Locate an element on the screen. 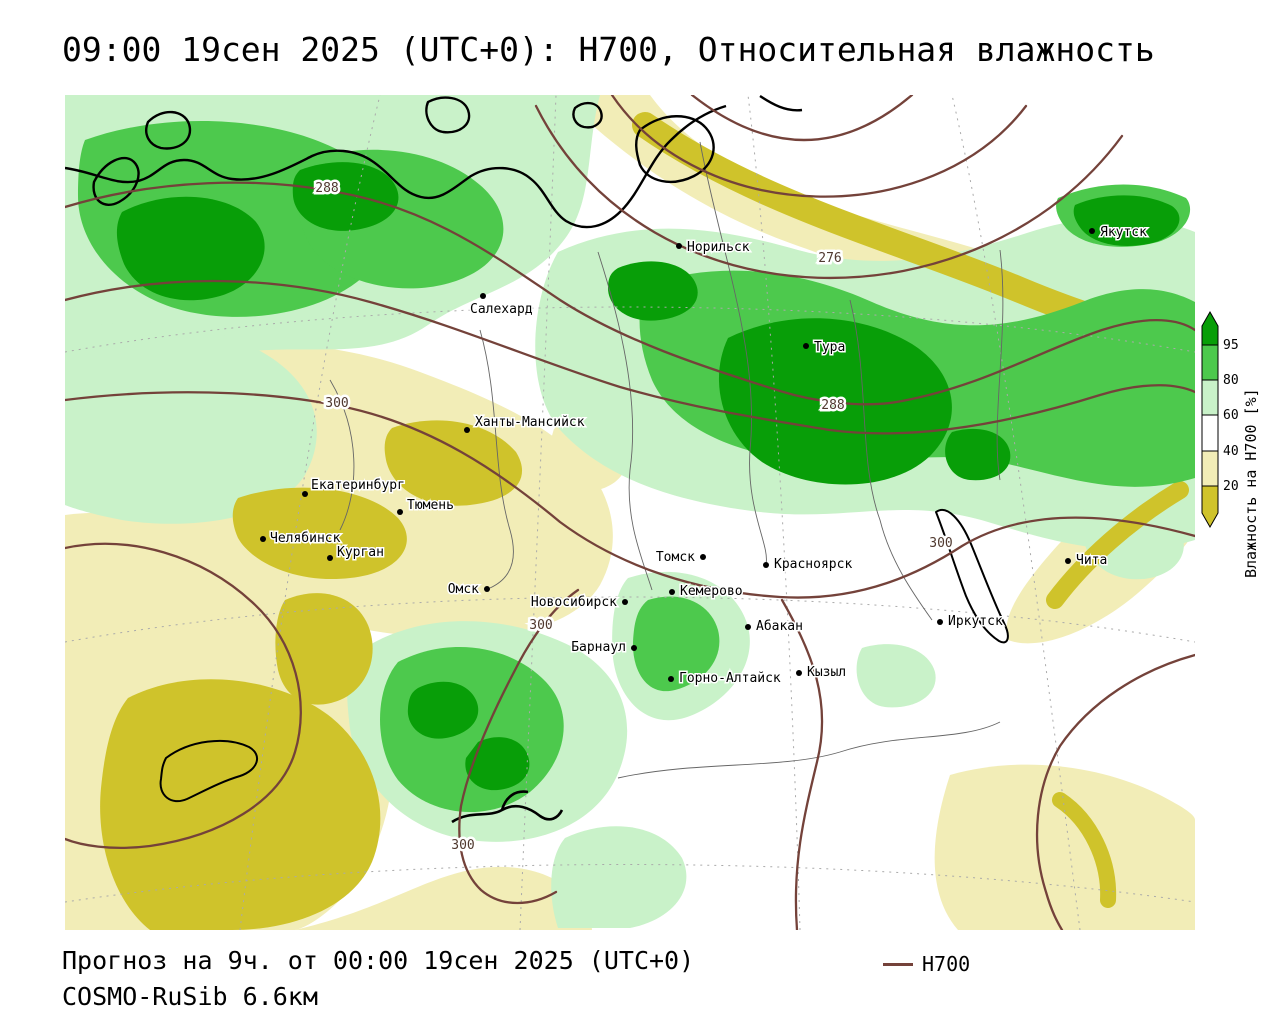 The image size is (1280, 1024). city-label: Кызыл is located at coordinates (826, 672).